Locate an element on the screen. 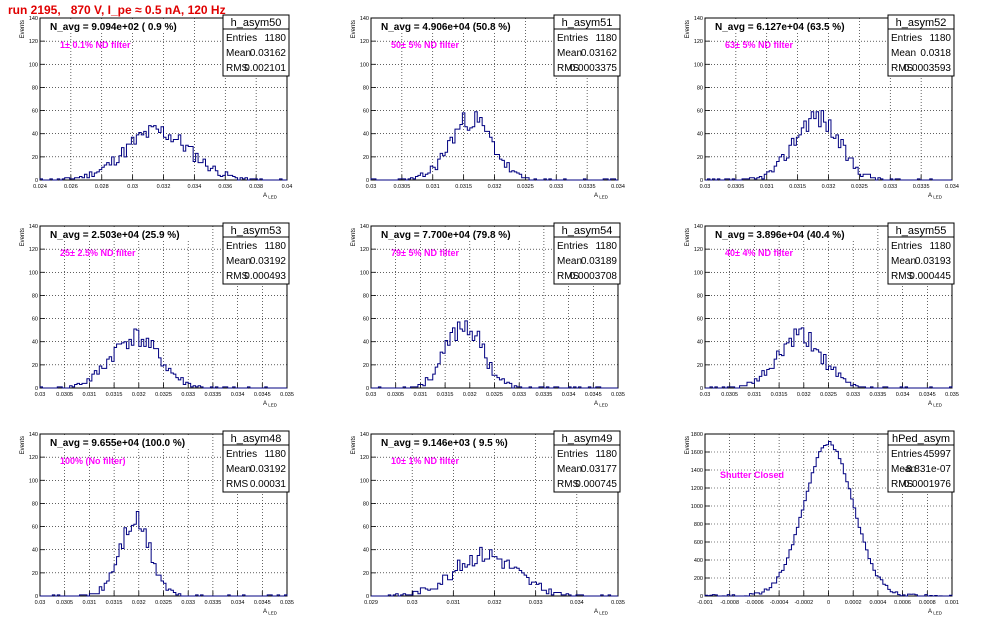 This screenshot has width=996, height=622. x-tick-label: -0.0002 is located at coordinates (803, 603).